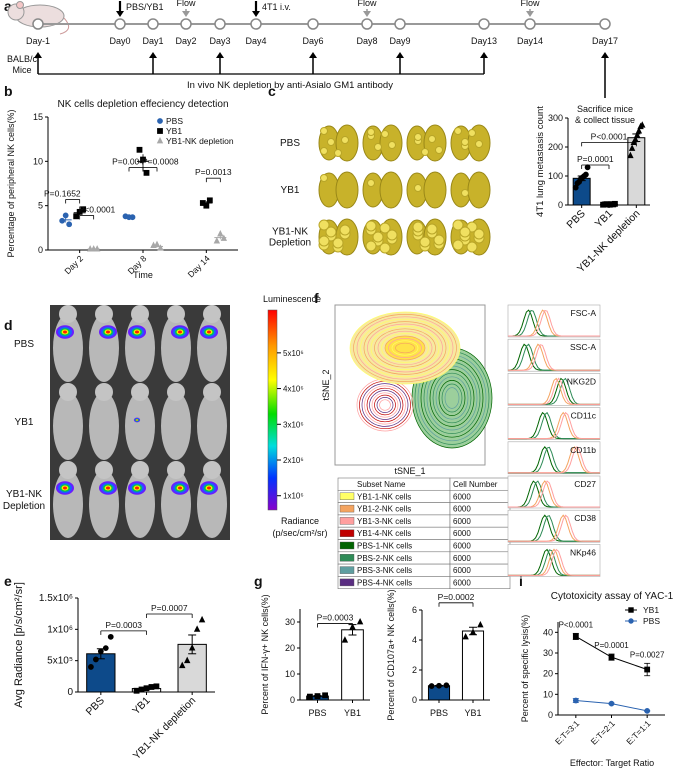 The width and height of the screenshot is (673, 774). Describe the element at coordinates (24, 344) in the screenshot. I see `row-label: PBS` at that location.